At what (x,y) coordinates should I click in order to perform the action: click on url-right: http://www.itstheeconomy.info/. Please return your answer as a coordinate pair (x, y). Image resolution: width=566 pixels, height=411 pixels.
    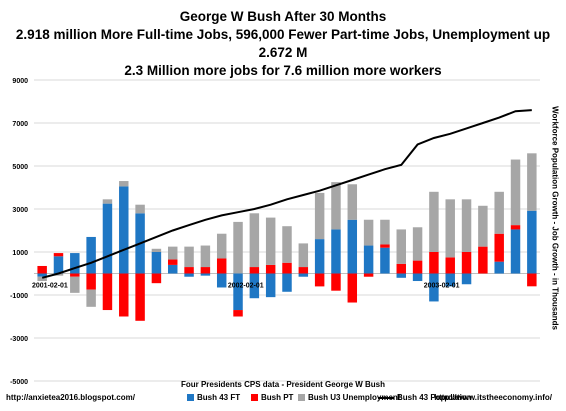
    Looking at the image, I should click on (493, 397).